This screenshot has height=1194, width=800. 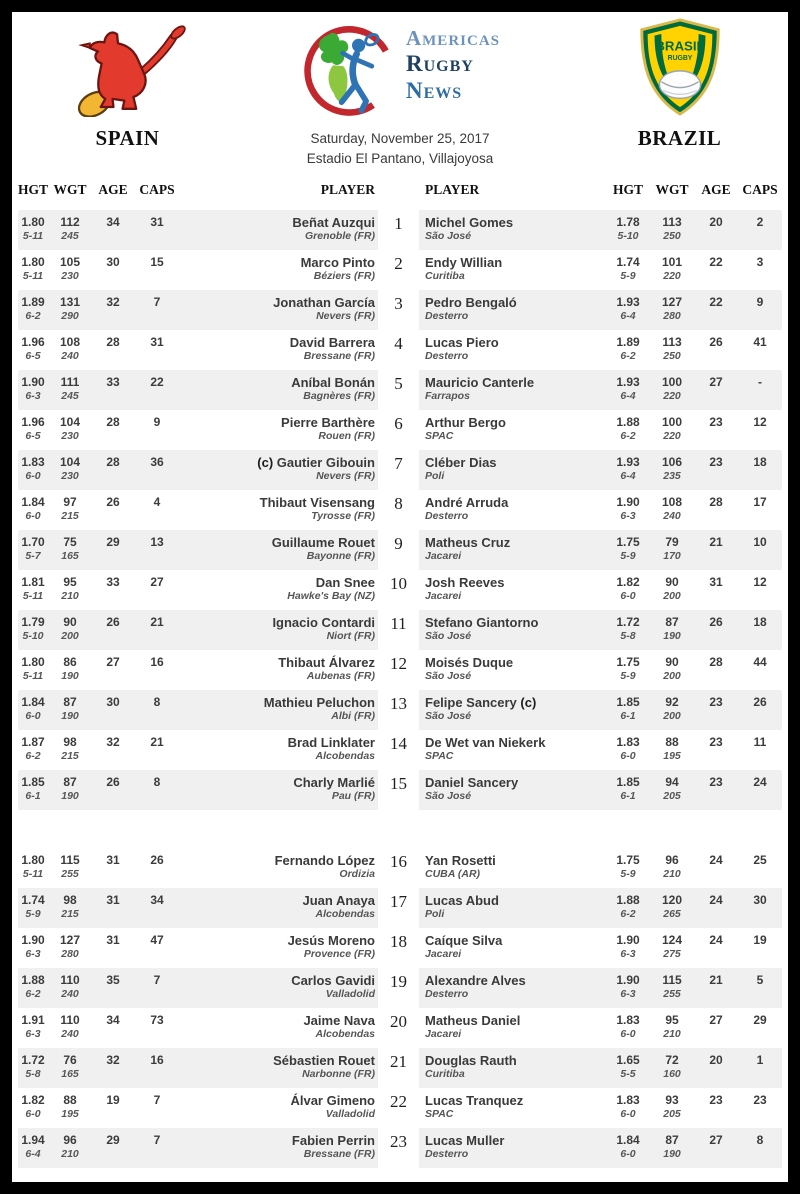 What do you see at coordinates (331, 596) in the screenshot?
I see `player-club: Hawke's Bay (NZ)` at bounding box center [331, 596].